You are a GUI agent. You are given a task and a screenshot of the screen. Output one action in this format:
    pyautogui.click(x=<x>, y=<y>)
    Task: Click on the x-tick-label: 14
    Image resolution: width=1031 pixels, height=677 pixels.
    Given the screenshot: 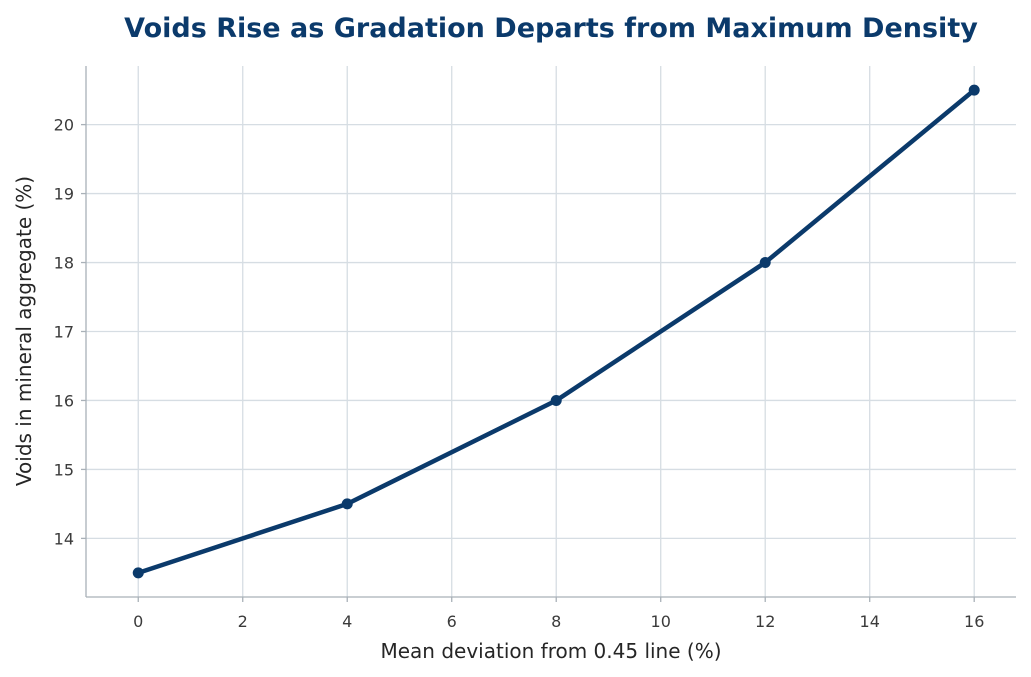 What is the action you would take?
    pyautogui.click(x=870, y=621)
    